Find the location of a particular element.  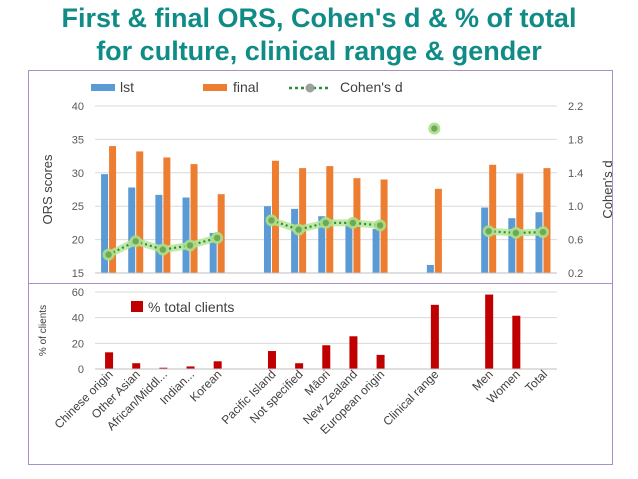

bottom-y-tick-label: 60 is located at coordinates (78, 293).